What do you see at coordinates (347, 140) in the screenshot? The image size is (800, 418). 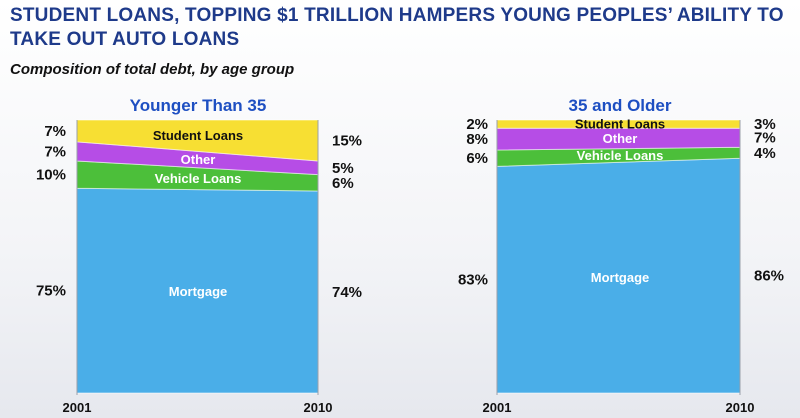 I see `value-label-2010: 15%` at bounding box center [347, 140].